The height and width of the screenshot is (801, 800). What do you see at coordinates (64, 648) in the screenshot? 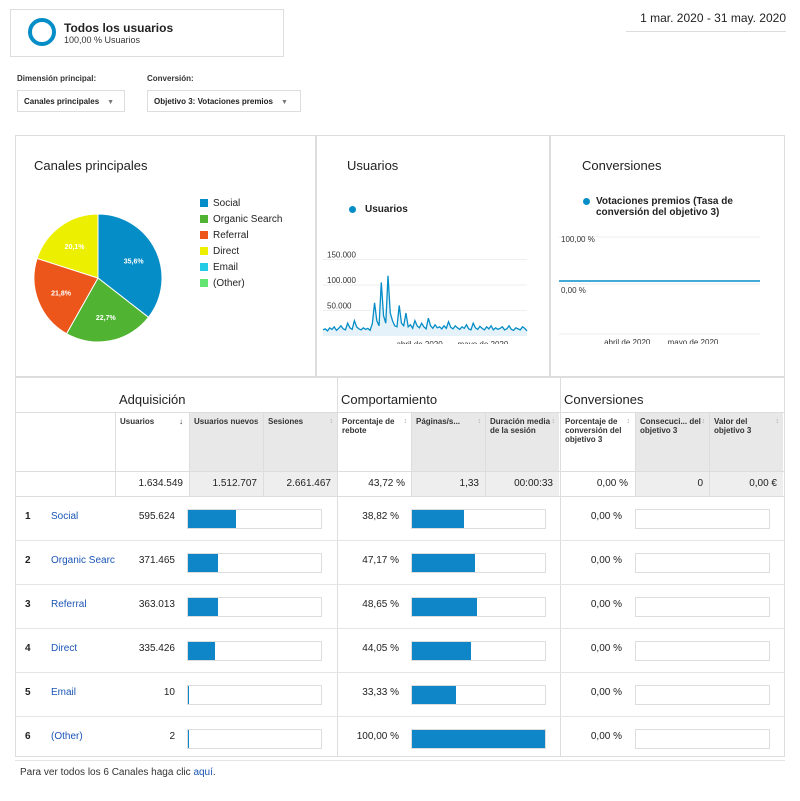
I see `row-channel-link: Direct` at bounding box center [64, 648].